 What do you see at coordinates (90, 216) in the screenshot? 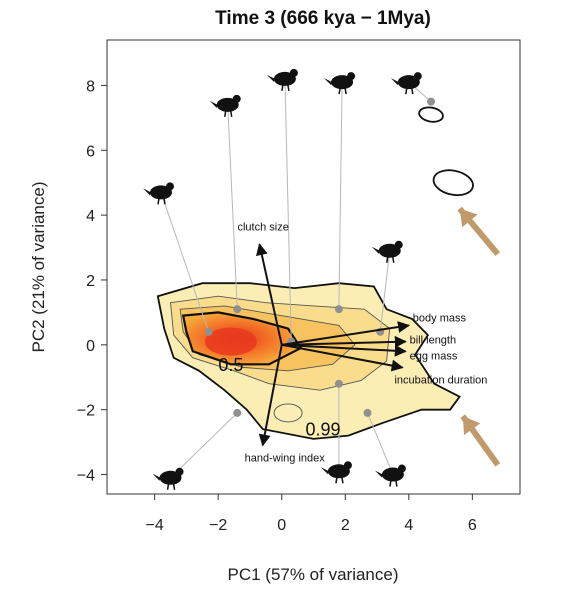
I see `y-tick-label: 4` at bounding box center [90, 216].